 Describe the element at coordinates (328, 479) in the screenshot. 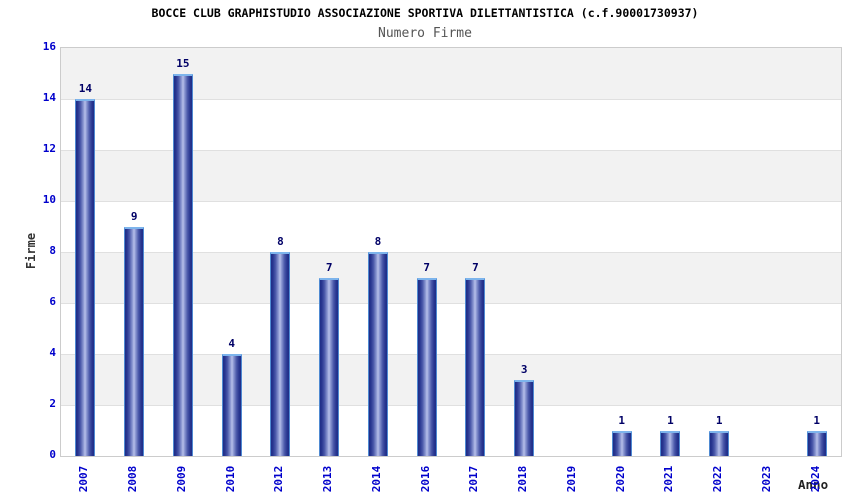

I see `x-tick-label-2013: 2013` at that location.